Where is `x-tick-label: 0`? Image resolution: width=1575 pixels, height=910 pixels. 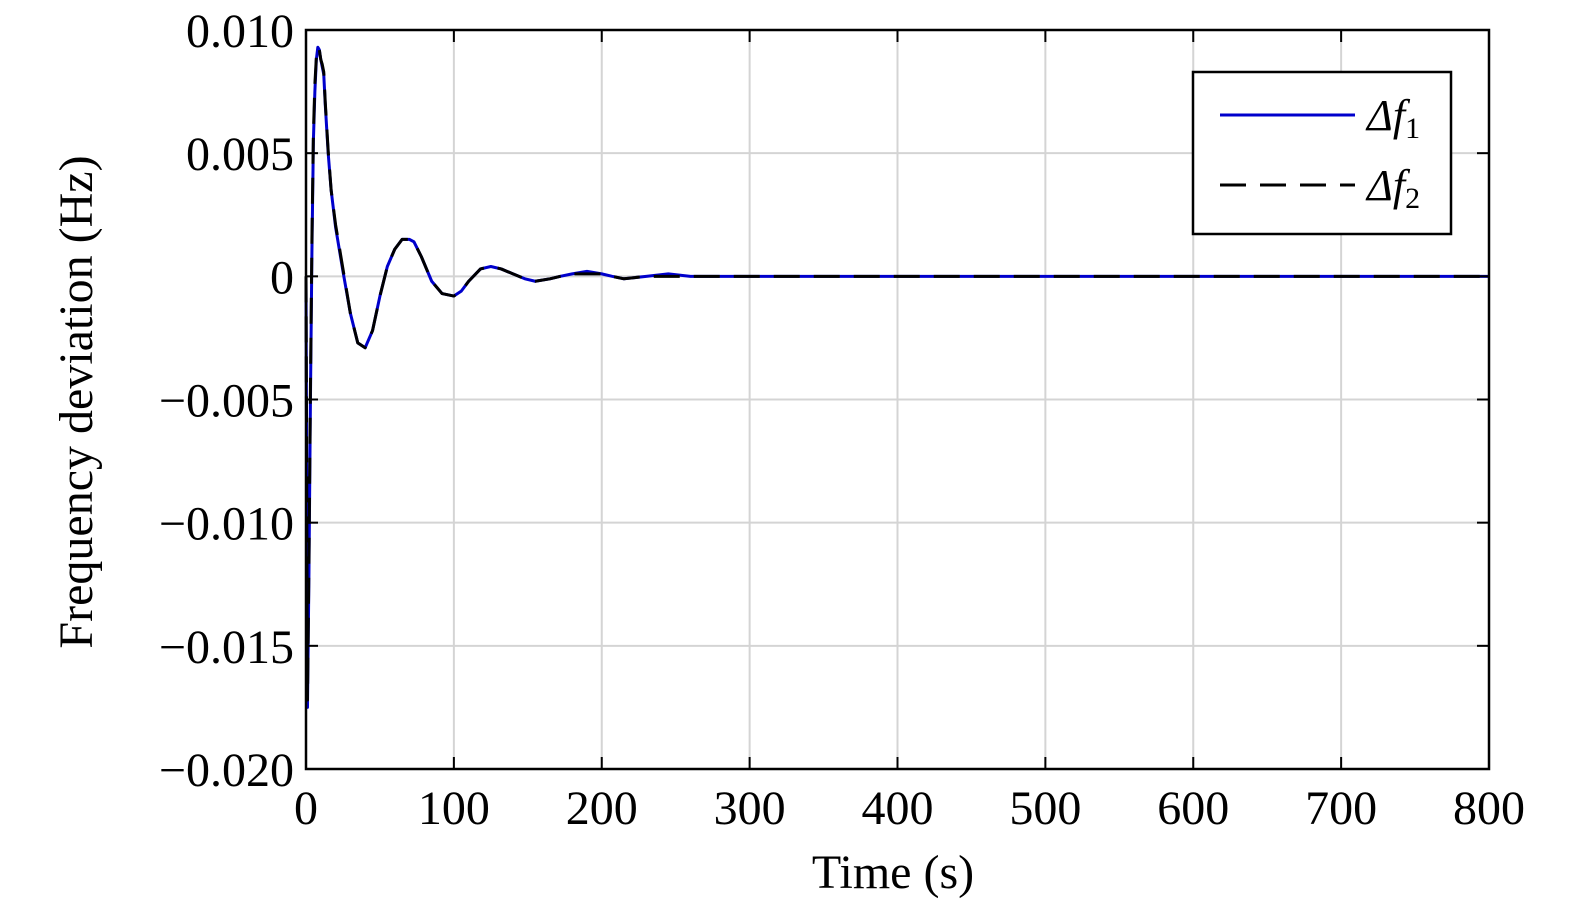
x-tick-label: 0 is located at coordinates (306, 808).